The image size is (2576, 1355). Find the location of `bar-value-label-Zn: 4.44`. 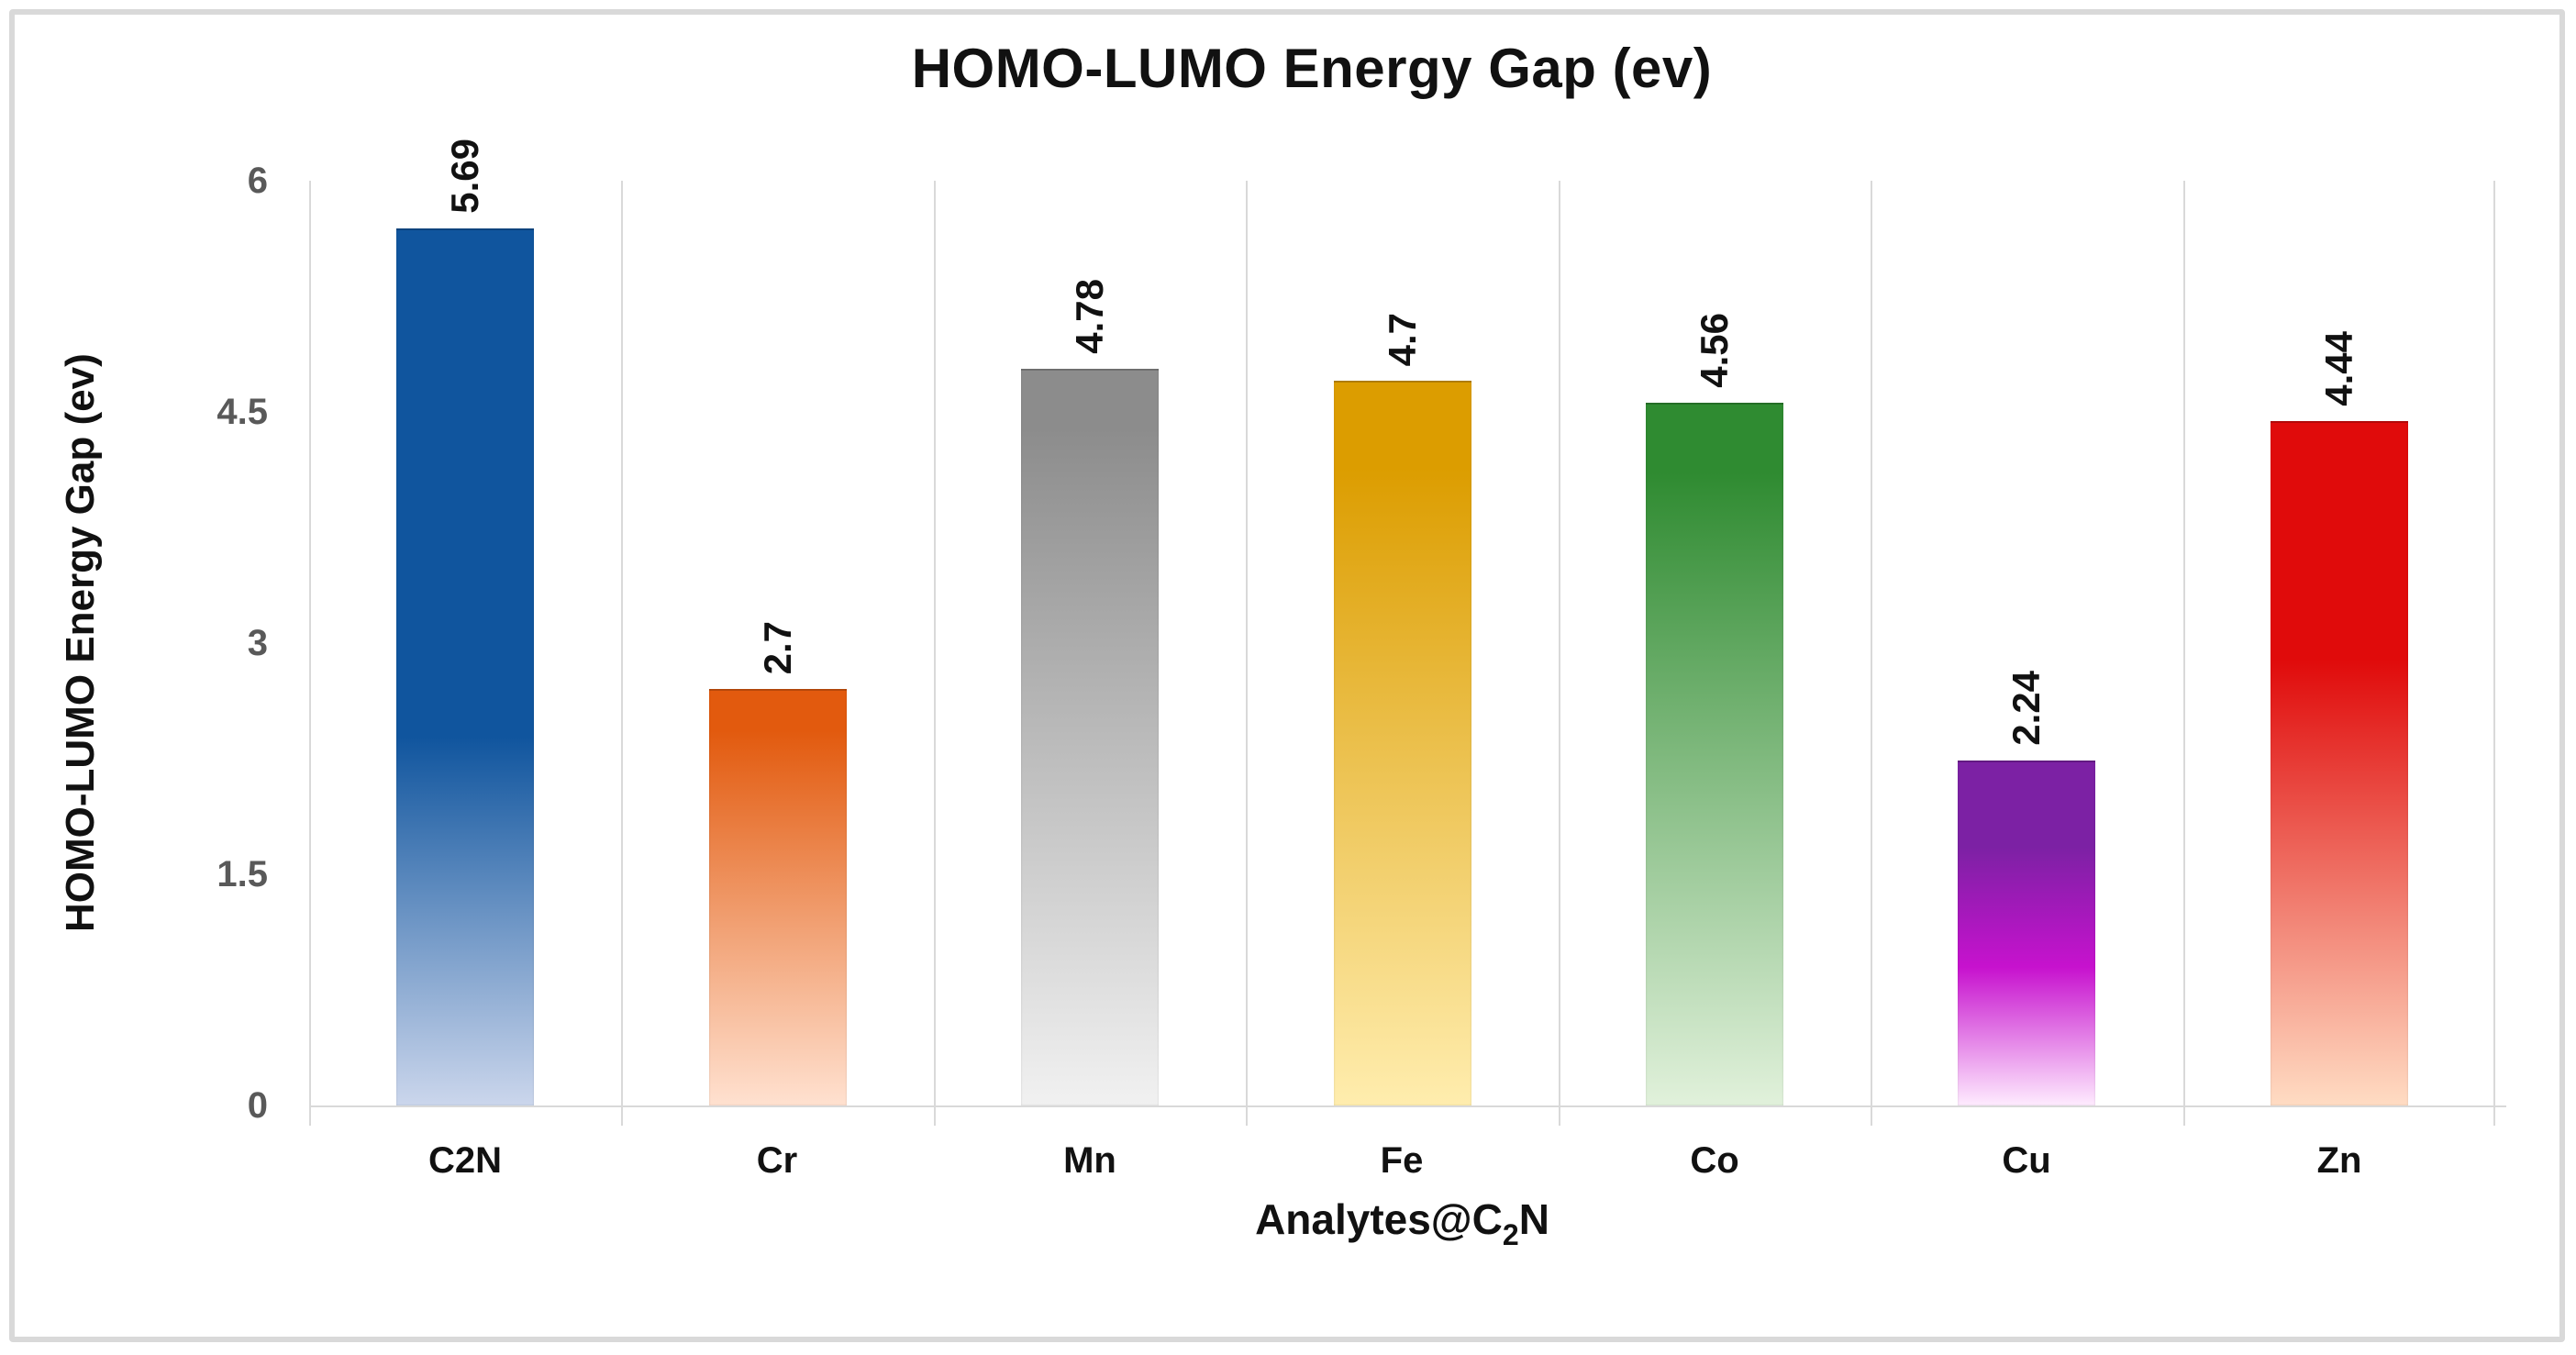

bar-value-label-Zn: 4.44 is located at coordinates (2338, 368).